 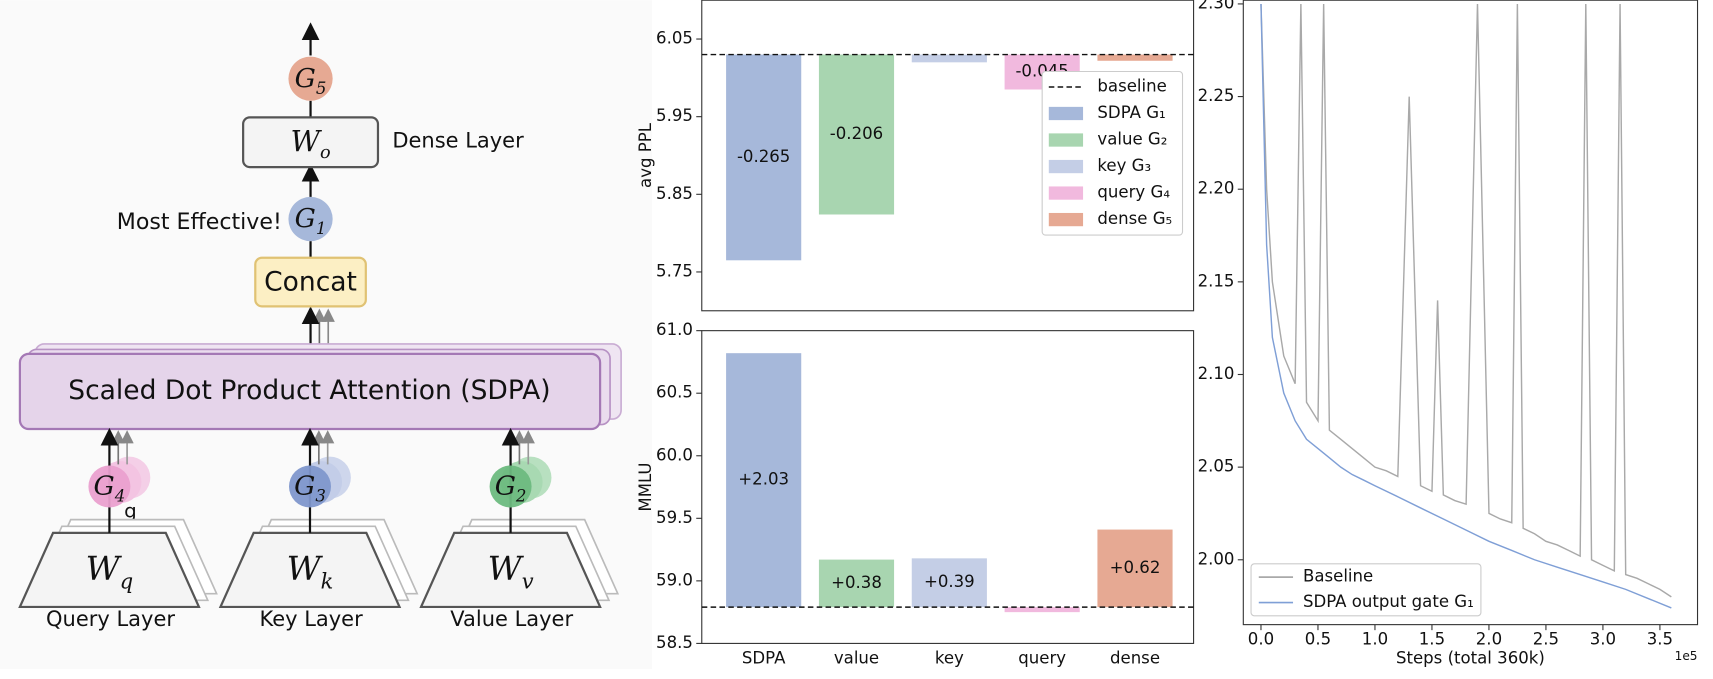 What do you see at coordinates (1603, 639) in the screenshot?
I see `x-tick-label: 3.0` at bounding box center [1603, 639].